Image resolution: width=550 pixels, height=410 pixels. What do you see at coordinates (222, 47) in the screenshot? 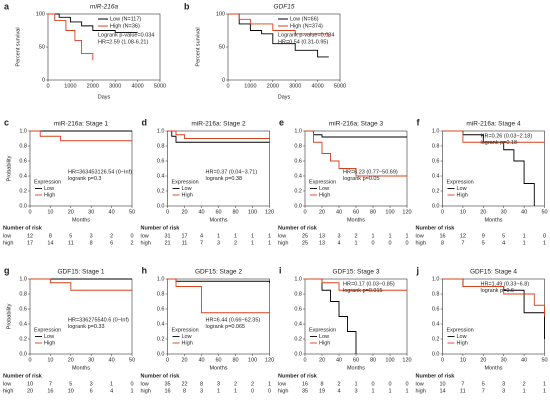
I see `y-tick-label: 50` at bounding box center [222, 47].